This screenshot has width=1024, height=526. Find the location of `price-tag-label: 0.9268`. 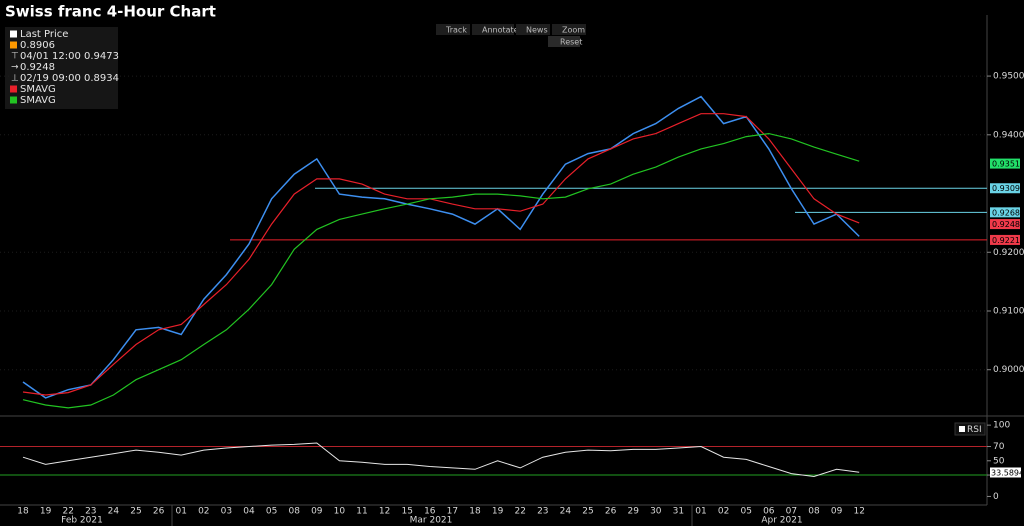

price-tag-label: 0.9268 is located at coordinates (1006, 212).